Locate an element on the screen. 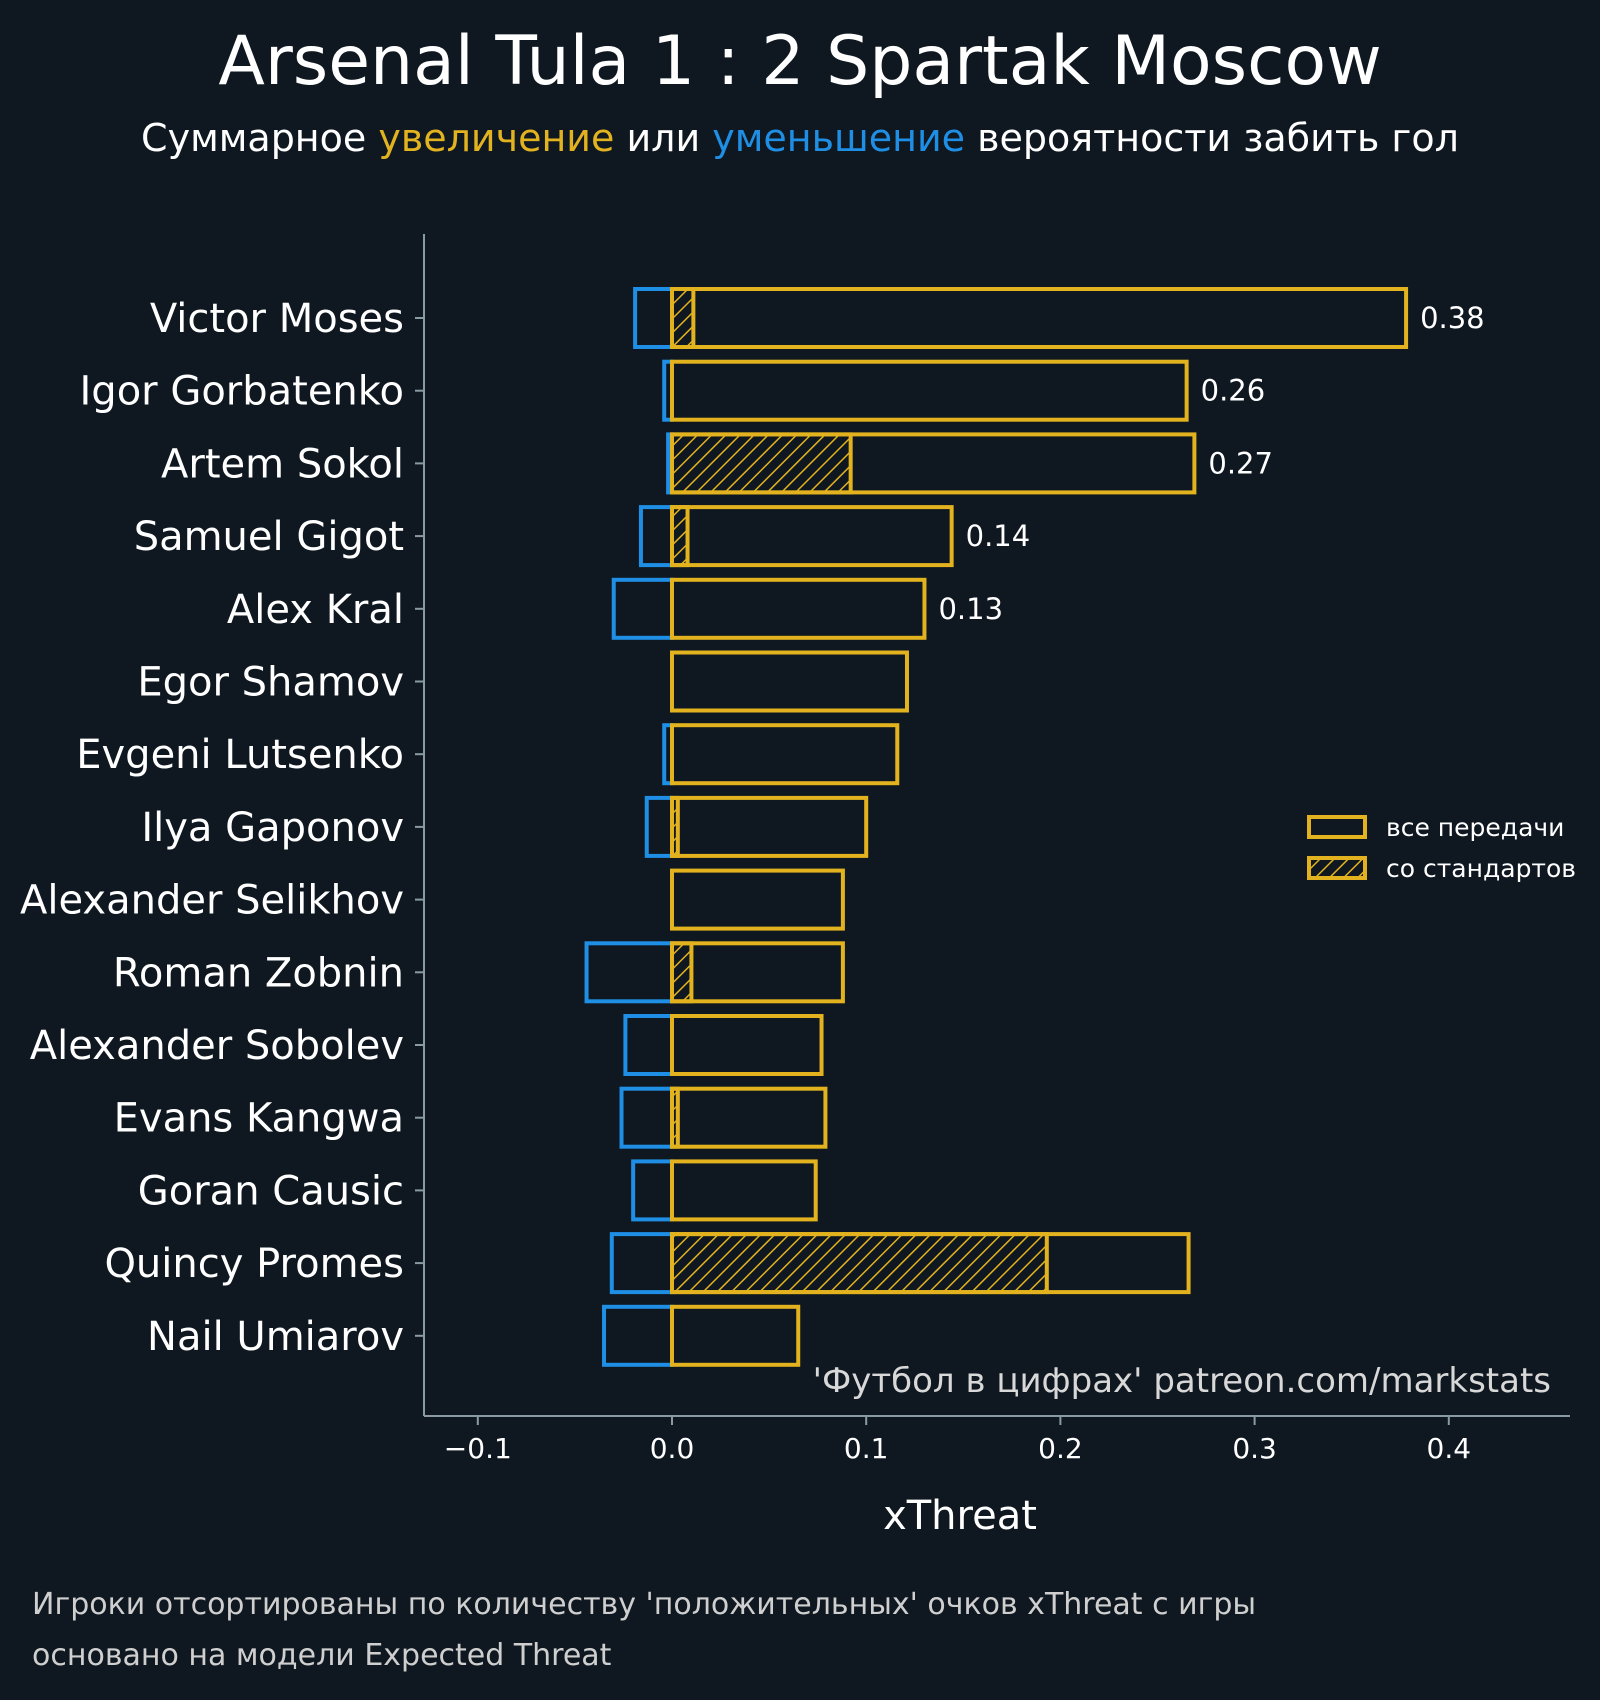  x-tick-label: 0.4 is located at coordinates (1449, 1448).